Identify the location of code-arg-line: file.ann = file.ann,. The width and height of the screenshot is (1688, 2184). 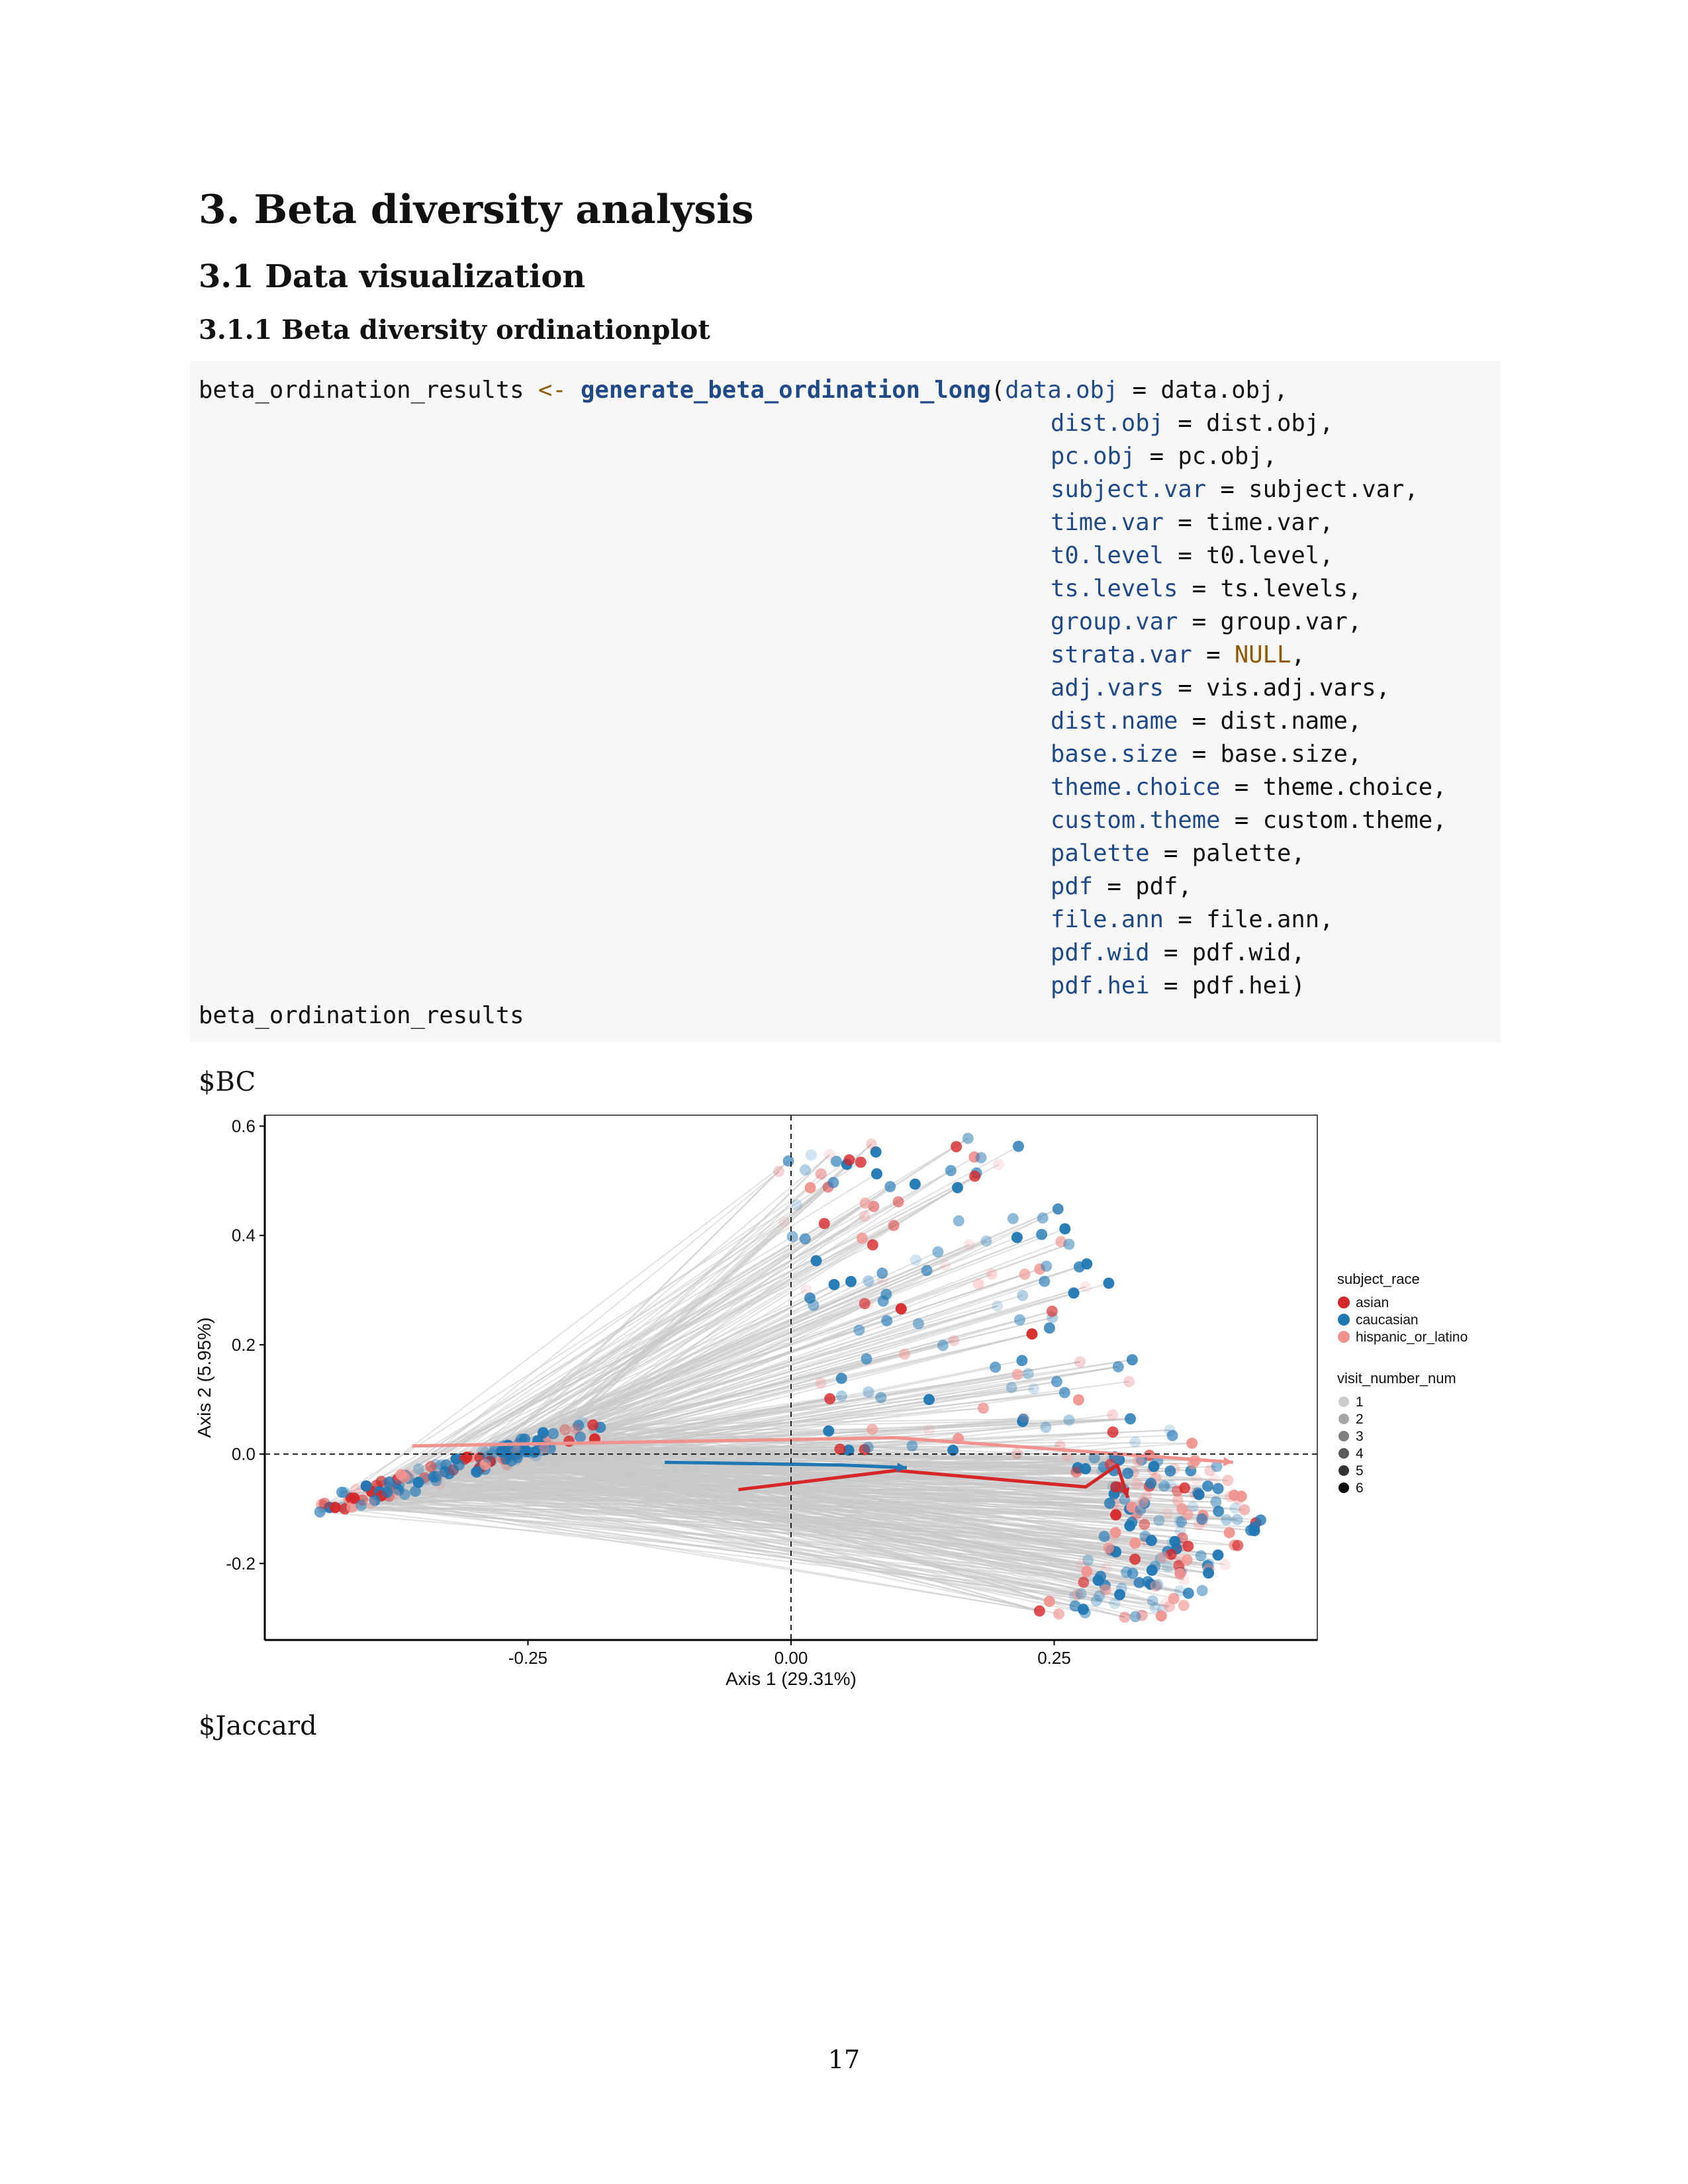
(1192, 920).